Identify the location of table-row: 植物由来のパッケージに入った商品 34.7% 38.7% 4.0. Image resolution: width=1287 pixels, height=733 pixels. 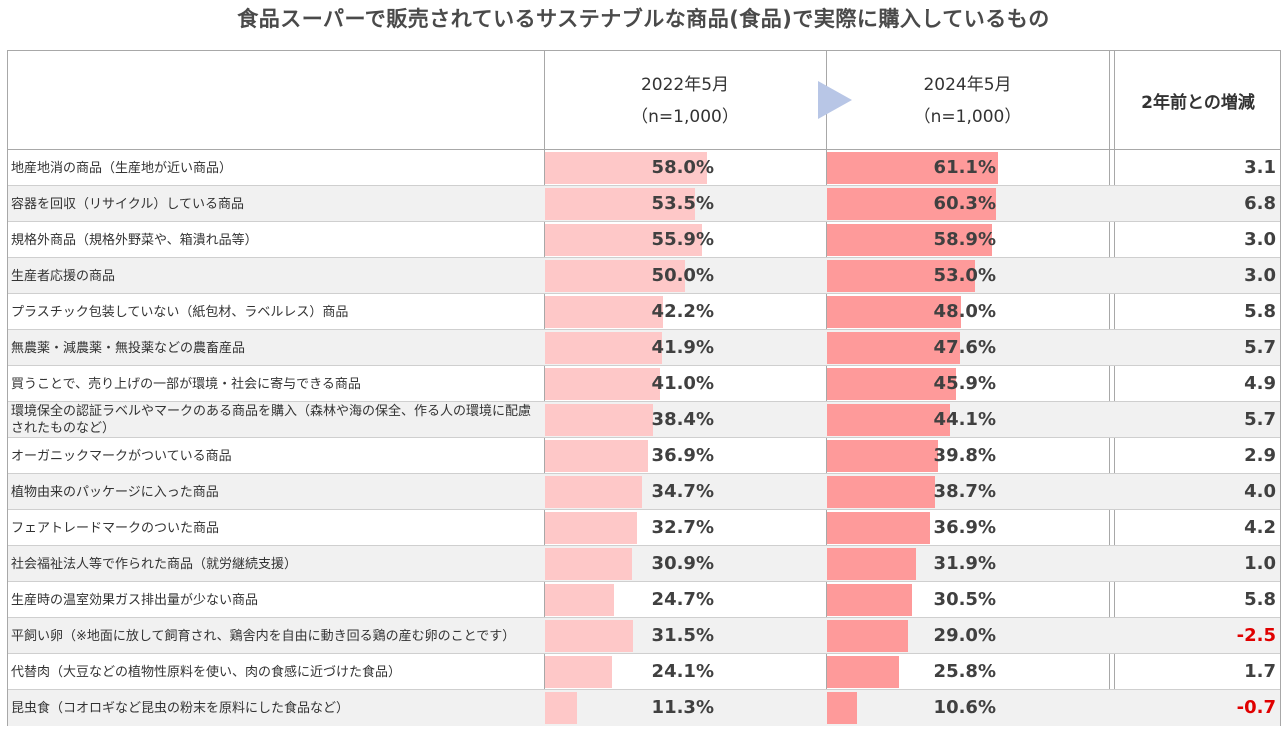
(644, 492).